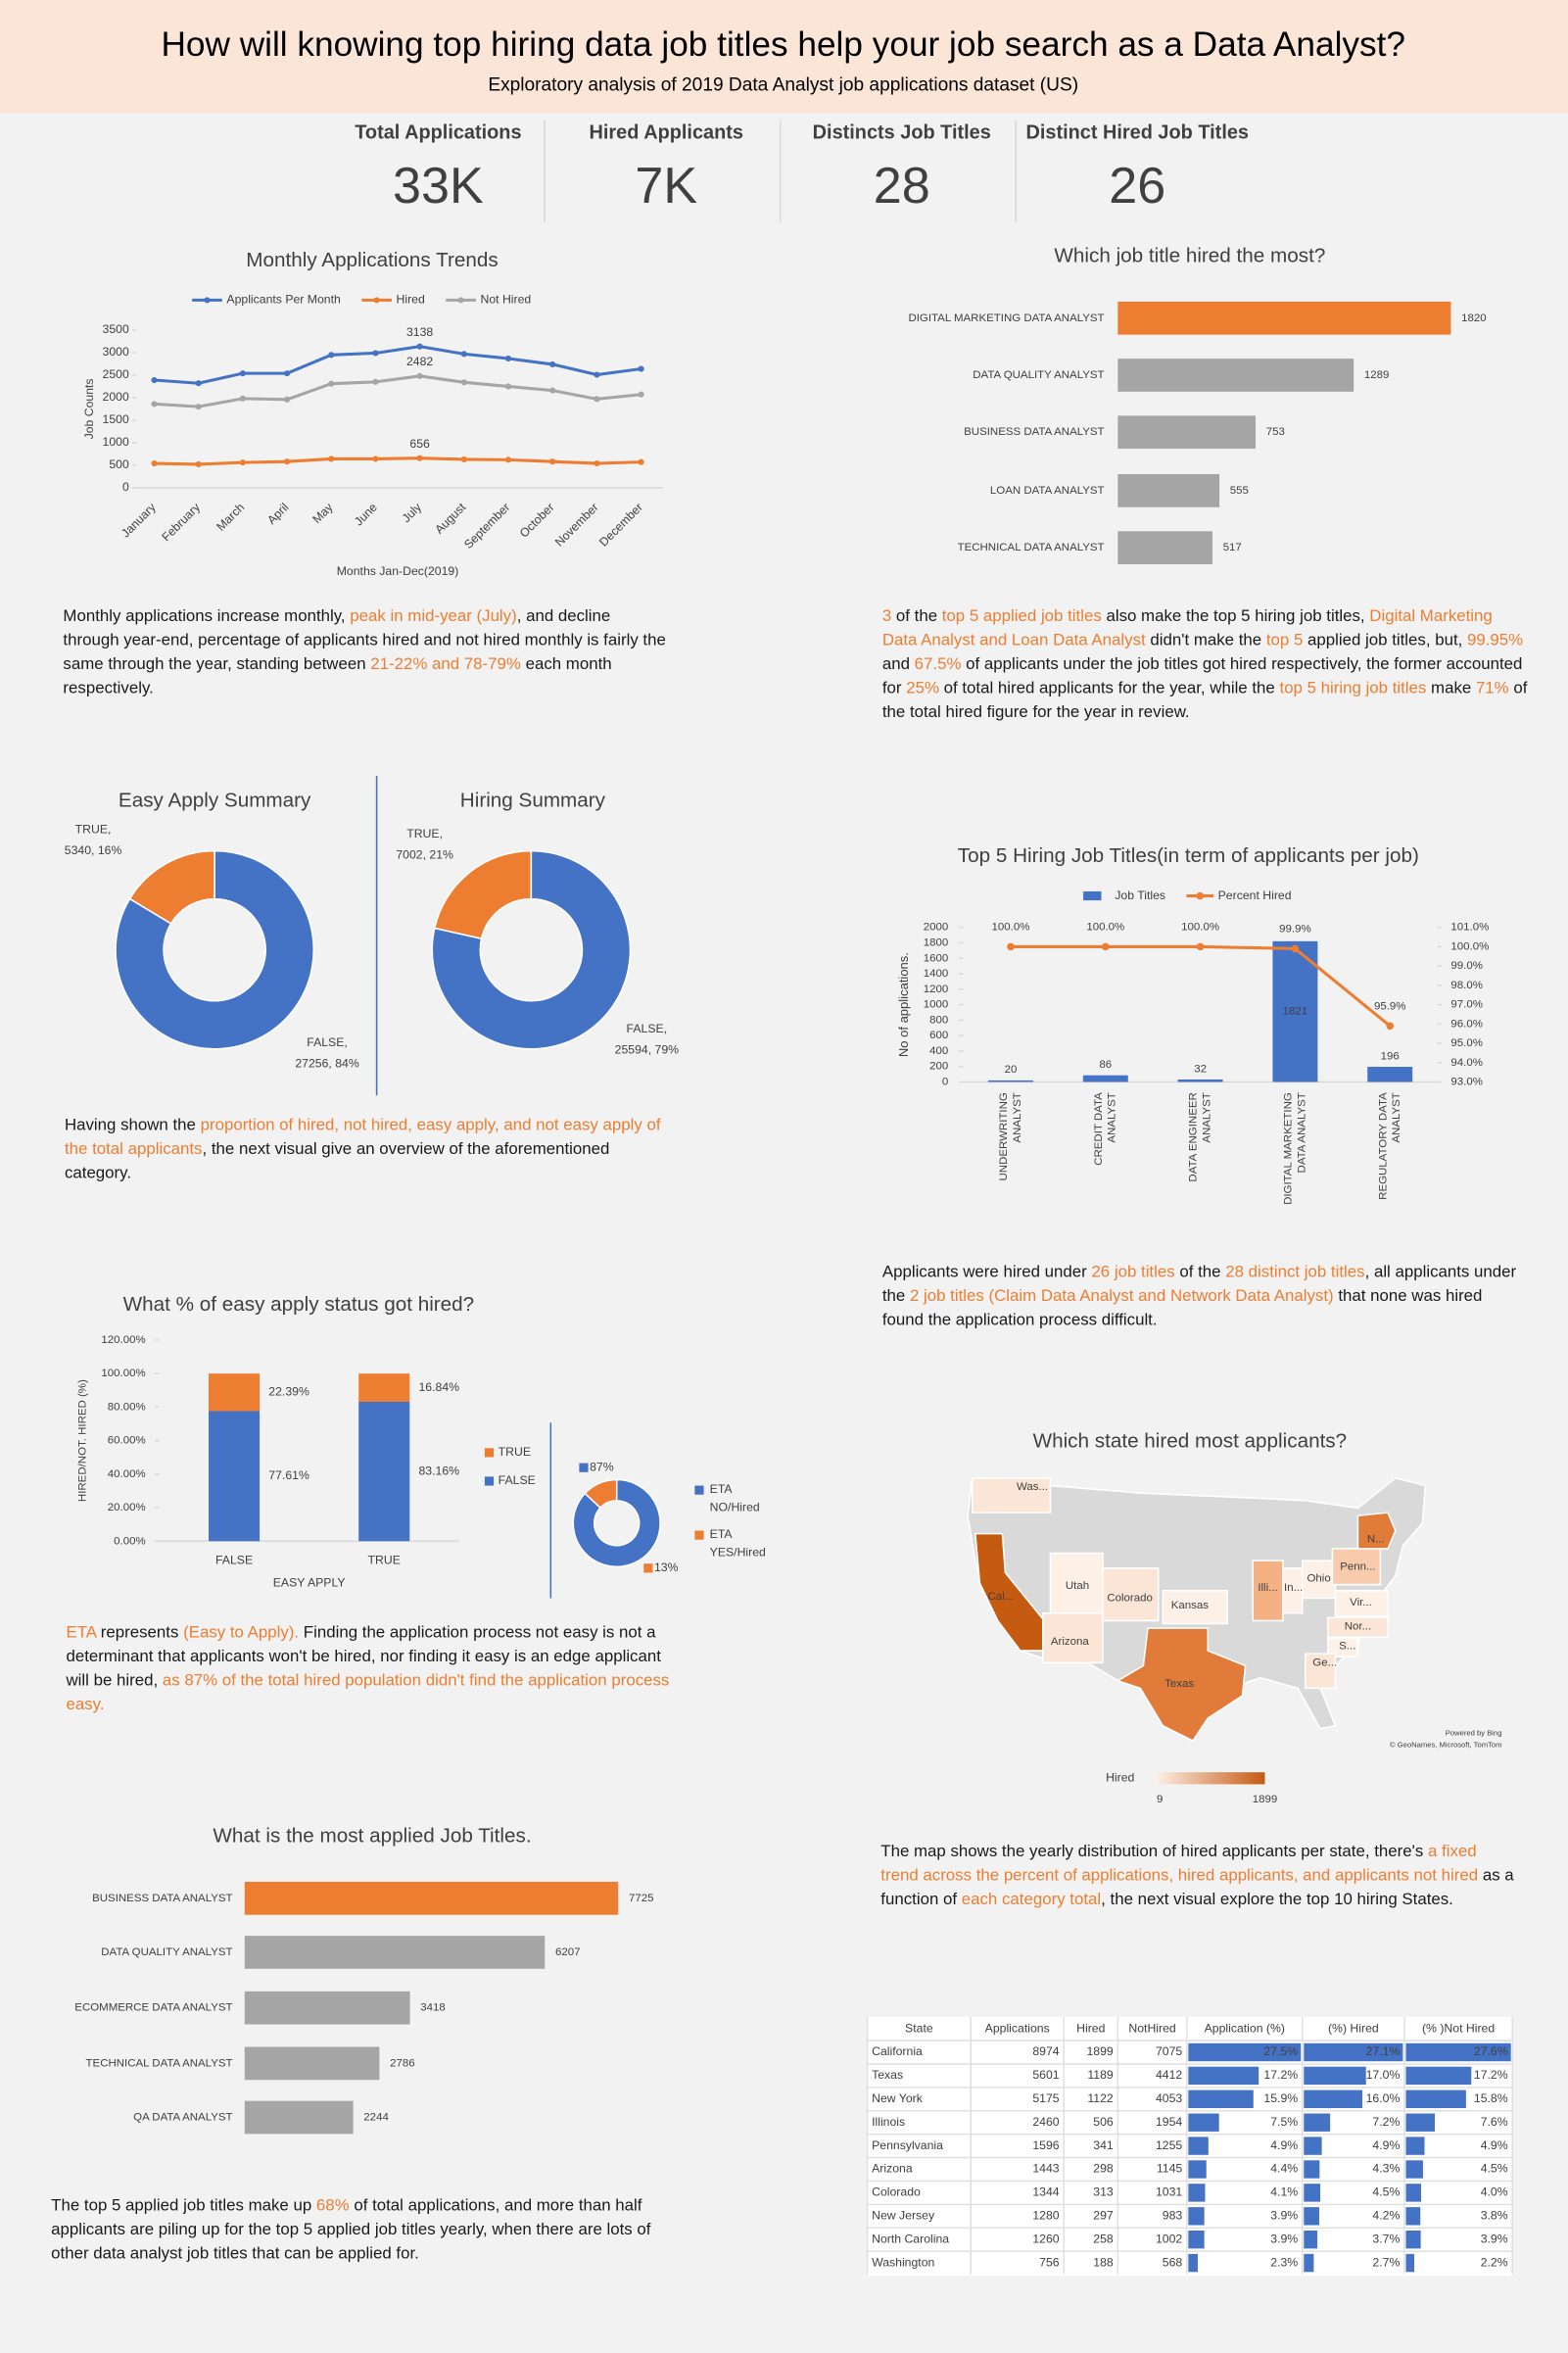  Describe the element at coordinates (332, 2206) in the screenshot. I see `text-run: 68%` at that location.